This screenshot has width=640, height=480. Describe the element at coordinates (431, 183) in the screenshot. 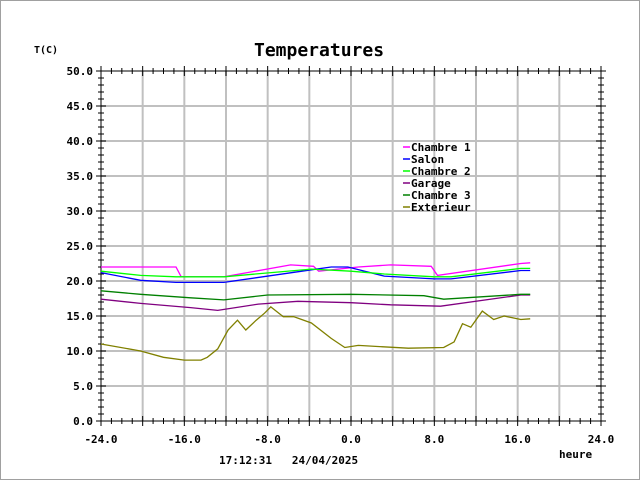

I see `legend-entry: Garage` at that location.